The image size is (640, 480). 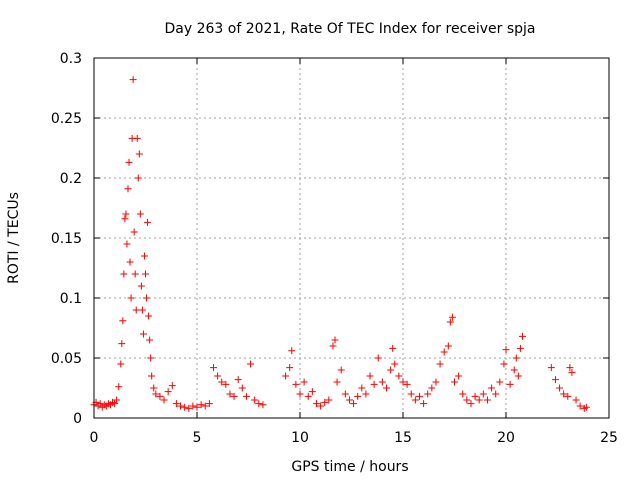 What do you see at coordinates (71, 179) in the screenshot?
I see `y-tick-label: 0.2` at bounding box center [71, 179].